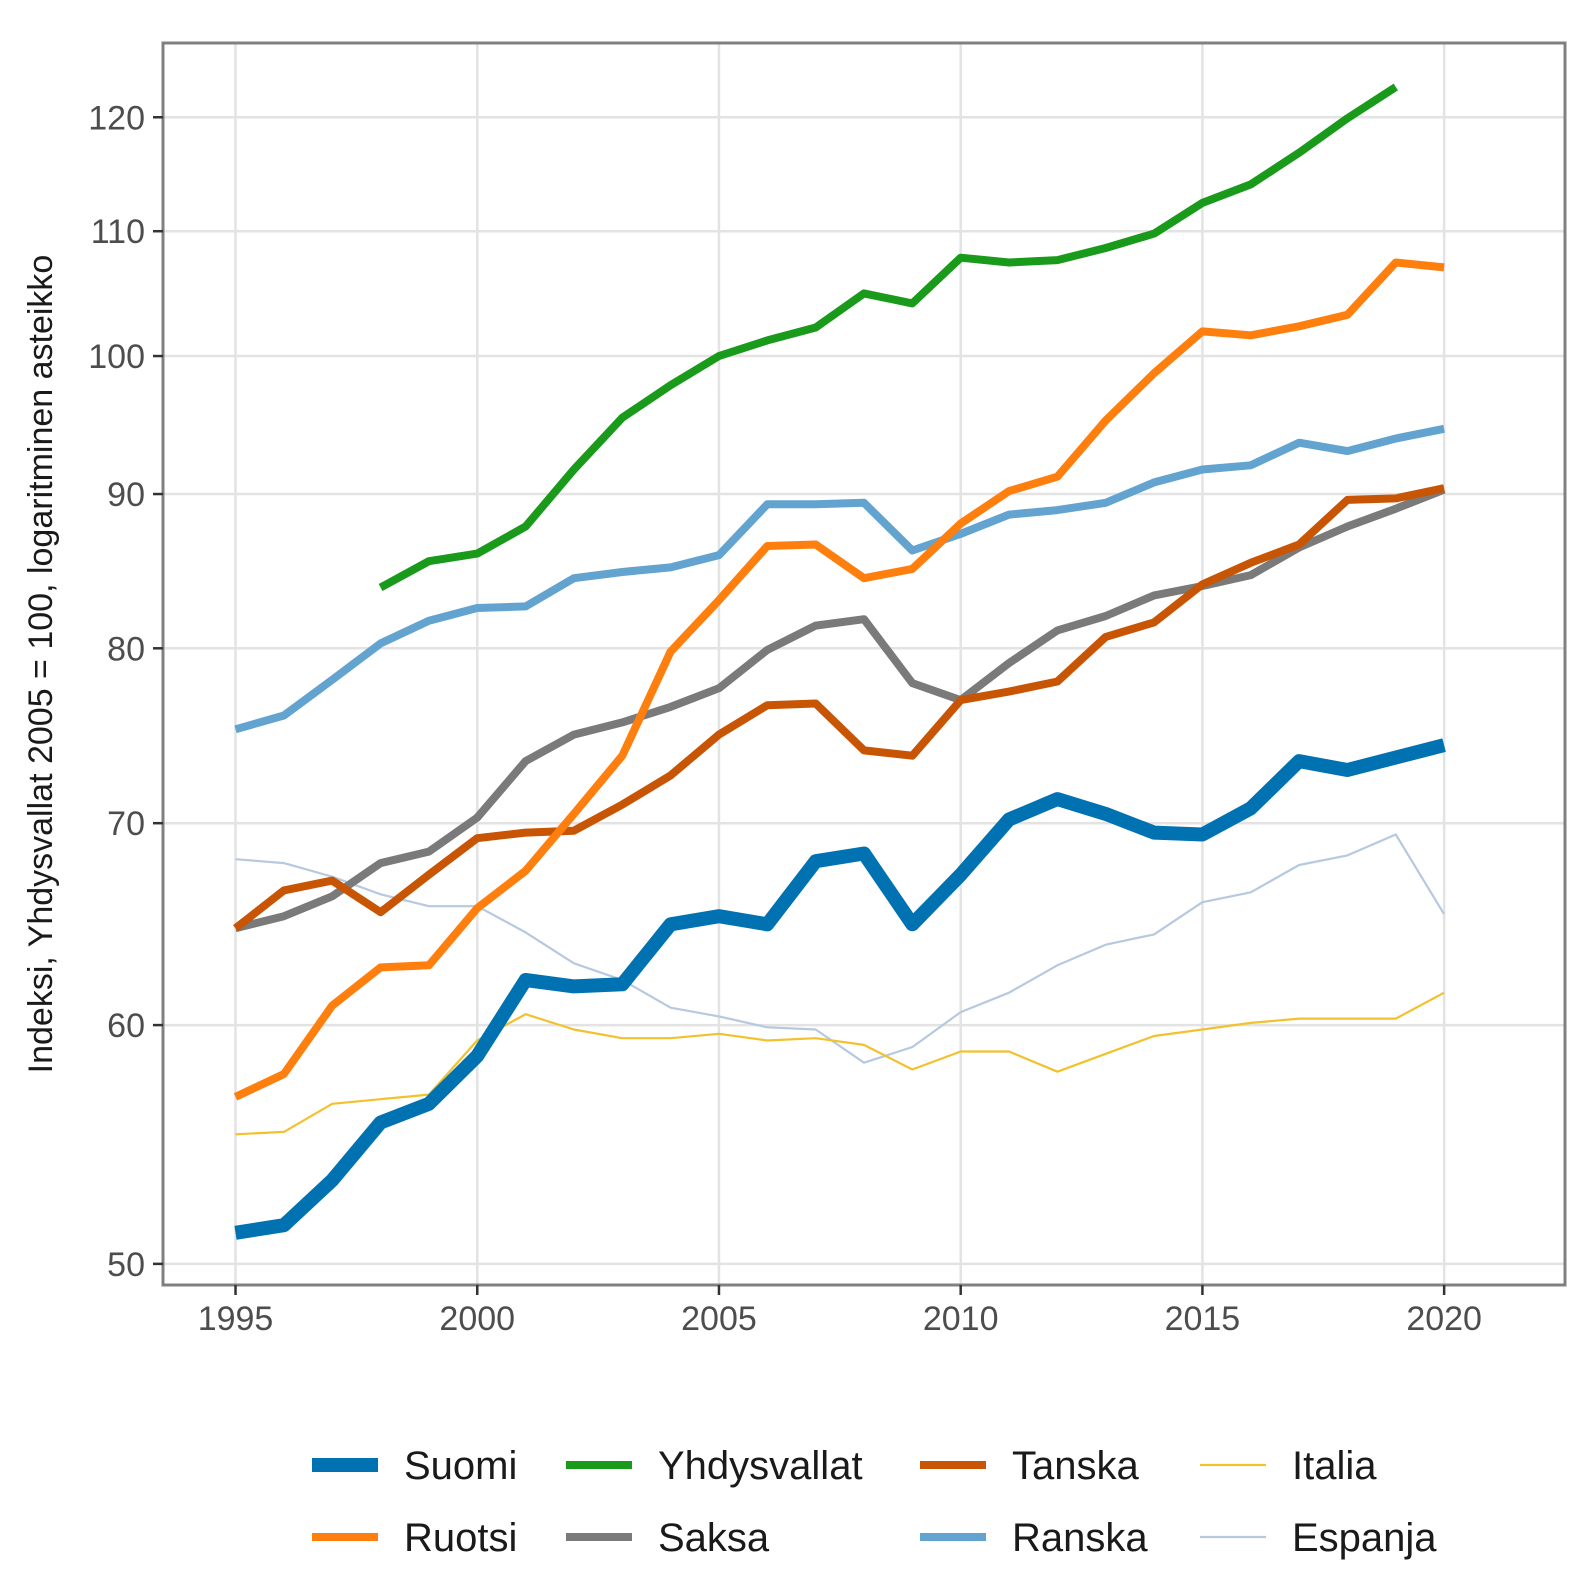  I want to click on y-tick-label: 100, so click(116, 357).